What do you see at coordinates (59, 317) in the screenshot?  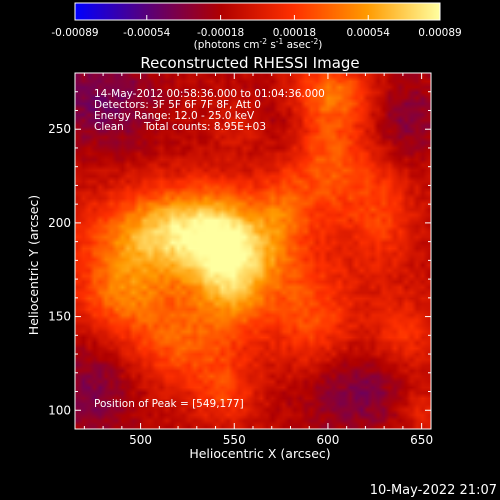 I see `y-tick-label: 150` at bounding box center [59, 317].